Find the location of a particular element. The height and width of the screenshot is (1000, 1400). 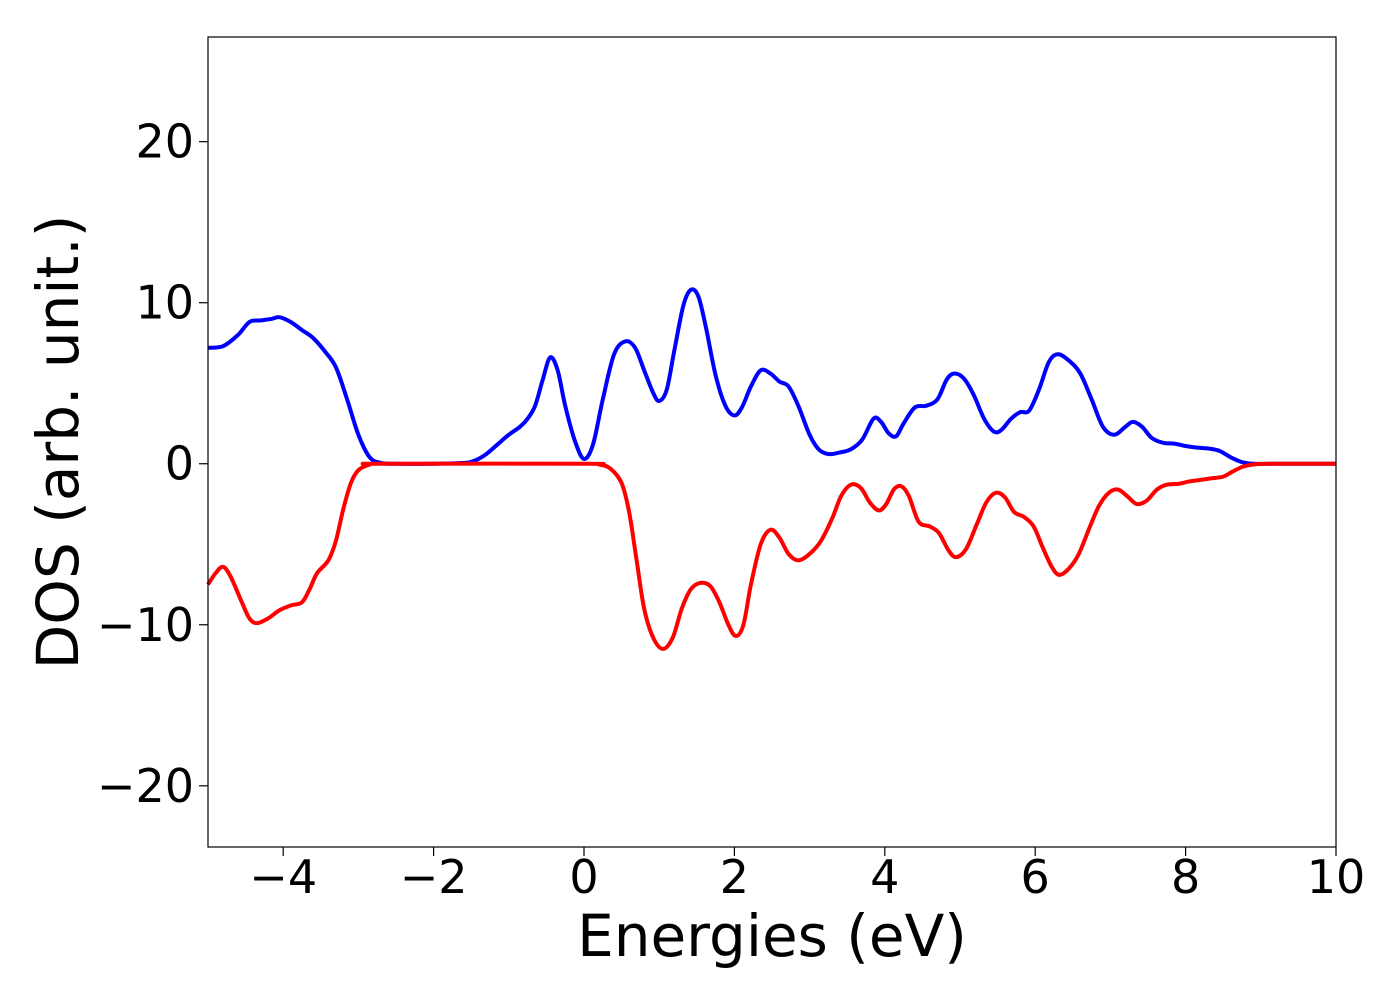

x-tick-label: 10 is located at coordinates (1336, 877).